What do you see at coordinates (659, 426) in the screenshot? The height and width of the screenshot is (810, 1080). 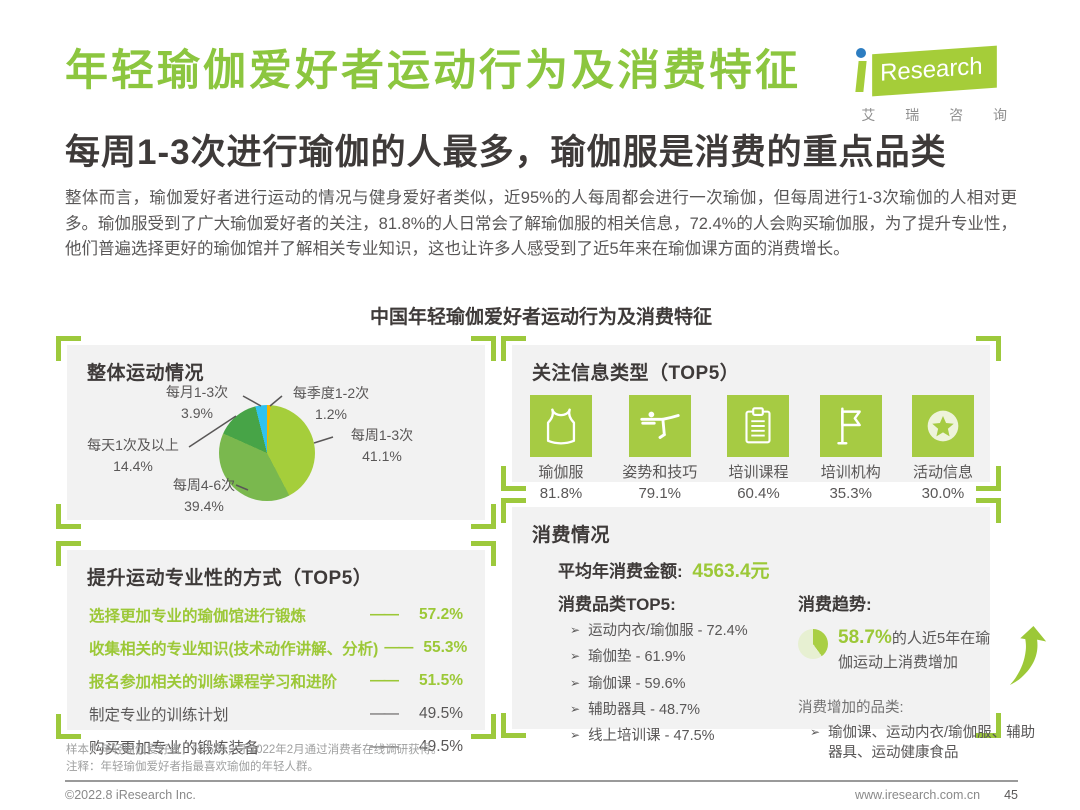 I see `yoga-pose-icon` at bounding box center [659, 426].